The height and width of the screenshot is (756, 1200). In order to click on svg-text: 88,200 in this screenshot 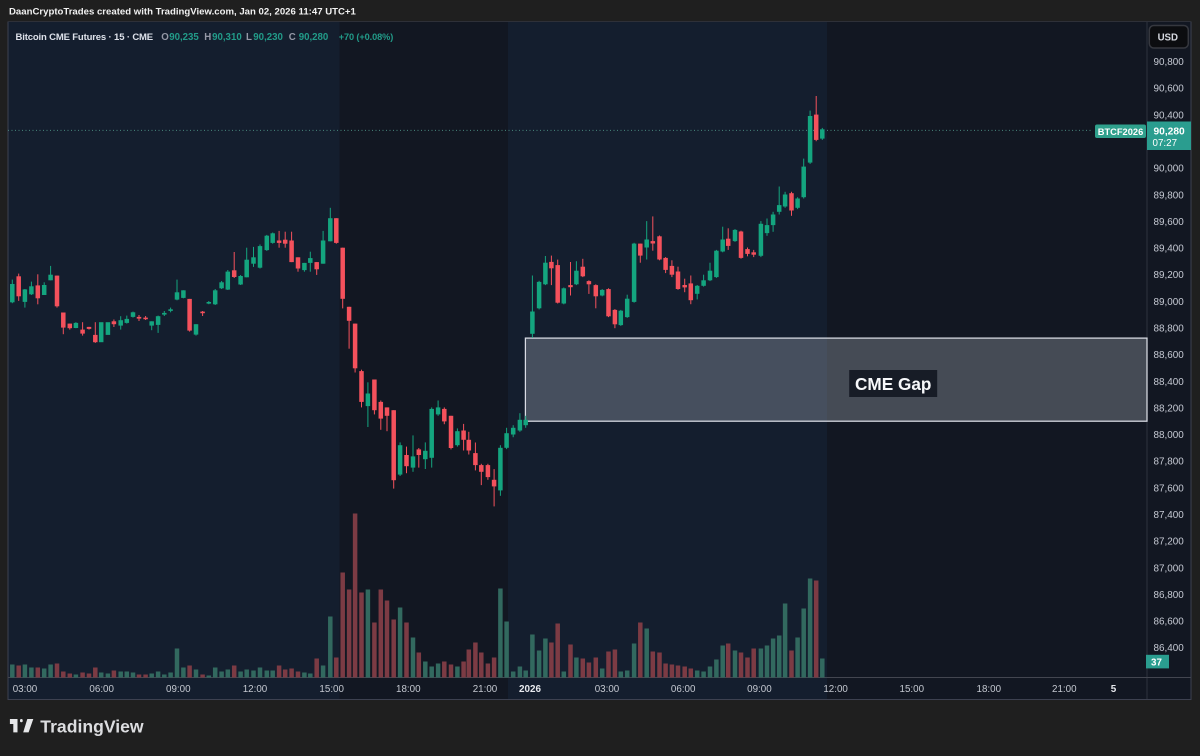, I will do `click(1169, 408)`.